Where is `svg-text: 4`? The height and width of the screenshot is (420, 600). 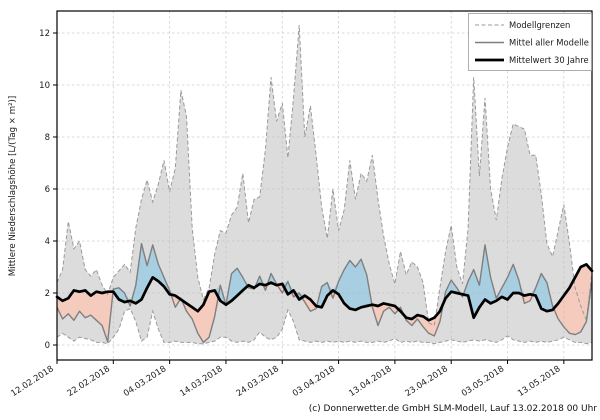
svg-text: 4 is located at coordinates (47, 242).